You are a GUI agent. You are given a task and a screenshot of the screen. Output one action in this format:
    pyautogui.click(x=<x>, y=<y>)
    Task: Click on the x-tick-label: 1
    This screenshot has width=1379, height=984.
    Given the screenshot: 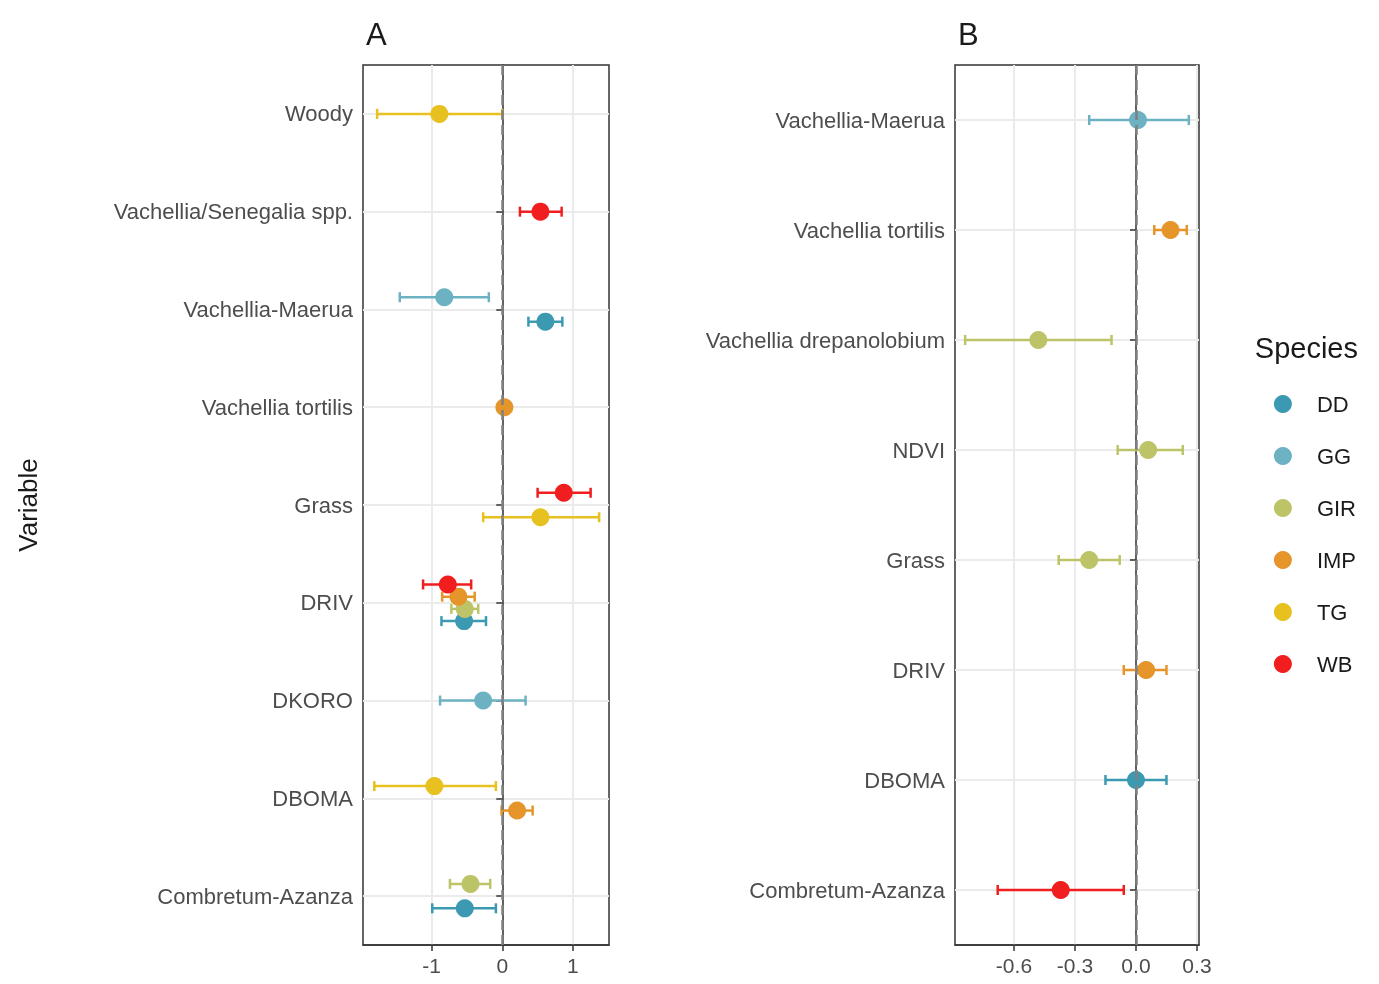 What is the action you would take?
    pyautogui.click(x=573, y=965)
    